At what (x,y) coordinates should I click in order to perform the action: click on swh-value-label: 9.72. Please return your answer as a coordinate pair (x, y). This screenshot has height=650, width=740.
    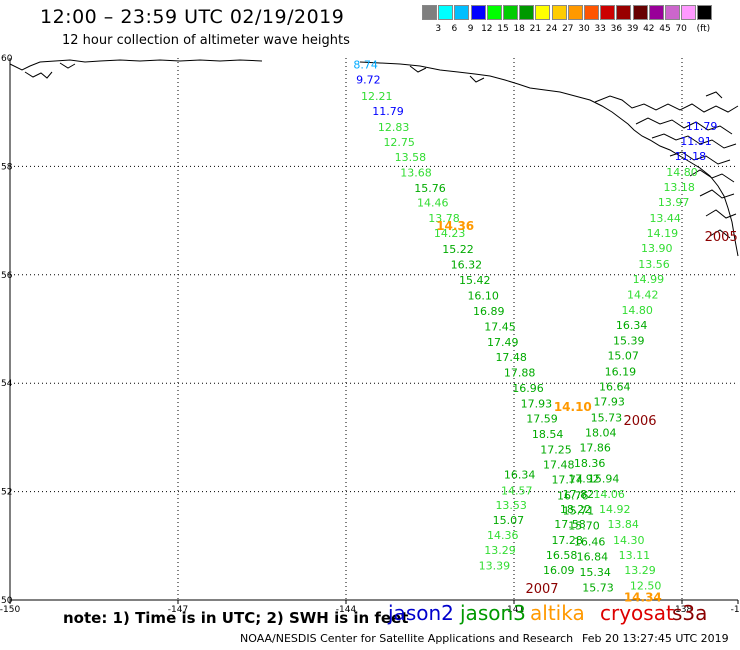
    Looking at the image, I should click on (368, 80).